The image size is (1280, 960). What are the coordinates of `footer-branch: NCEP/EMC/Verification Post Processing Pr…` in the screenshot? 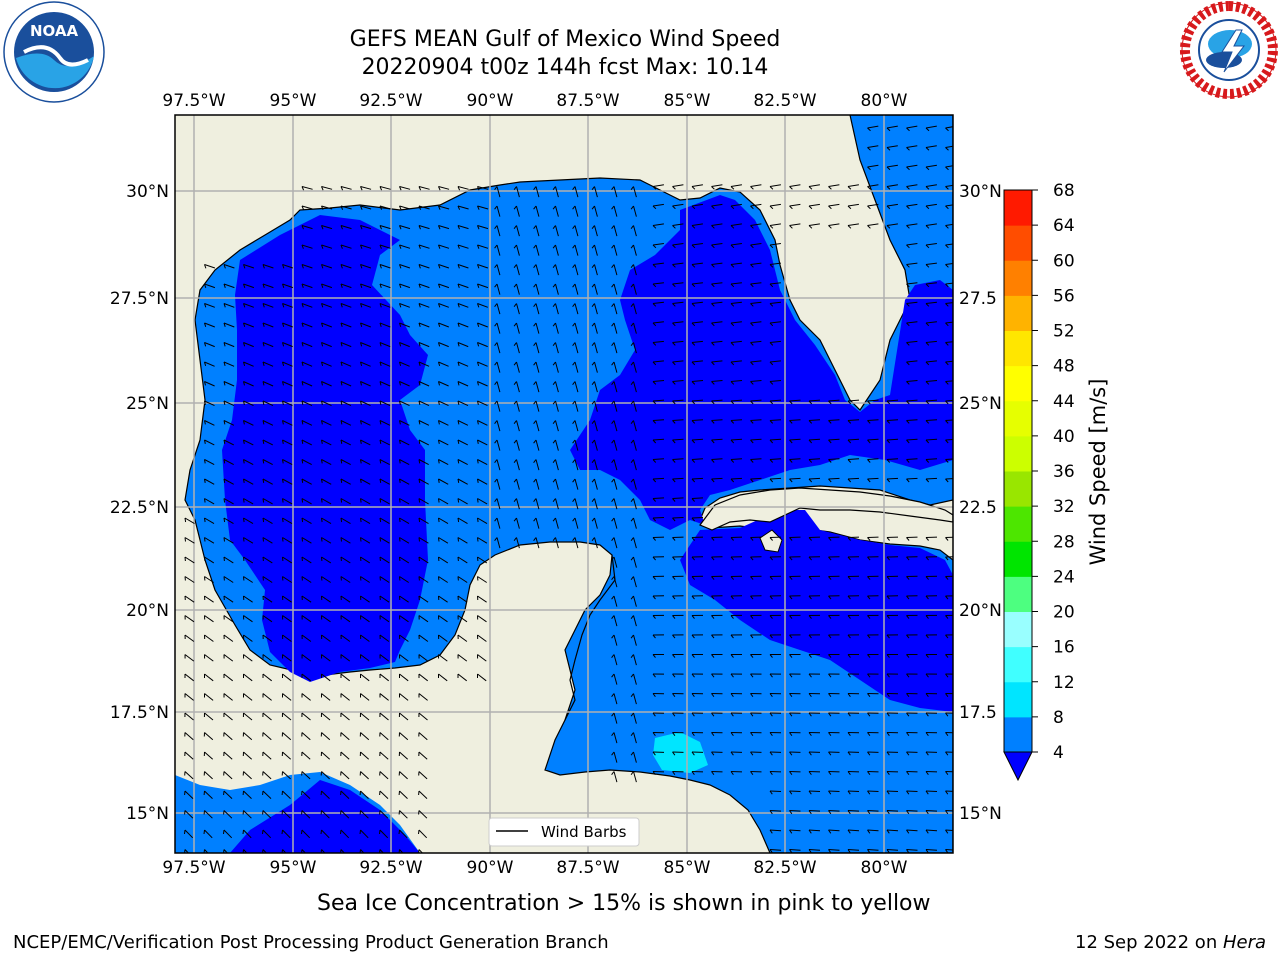 It's located at (311, 942).